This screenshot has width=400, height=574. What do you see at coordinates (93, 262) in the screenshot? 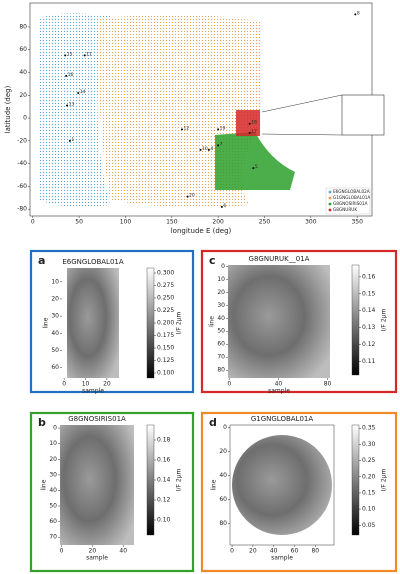
I see `panel-title: E6GNGLOBAL01A` at bounding box center [93, 262].